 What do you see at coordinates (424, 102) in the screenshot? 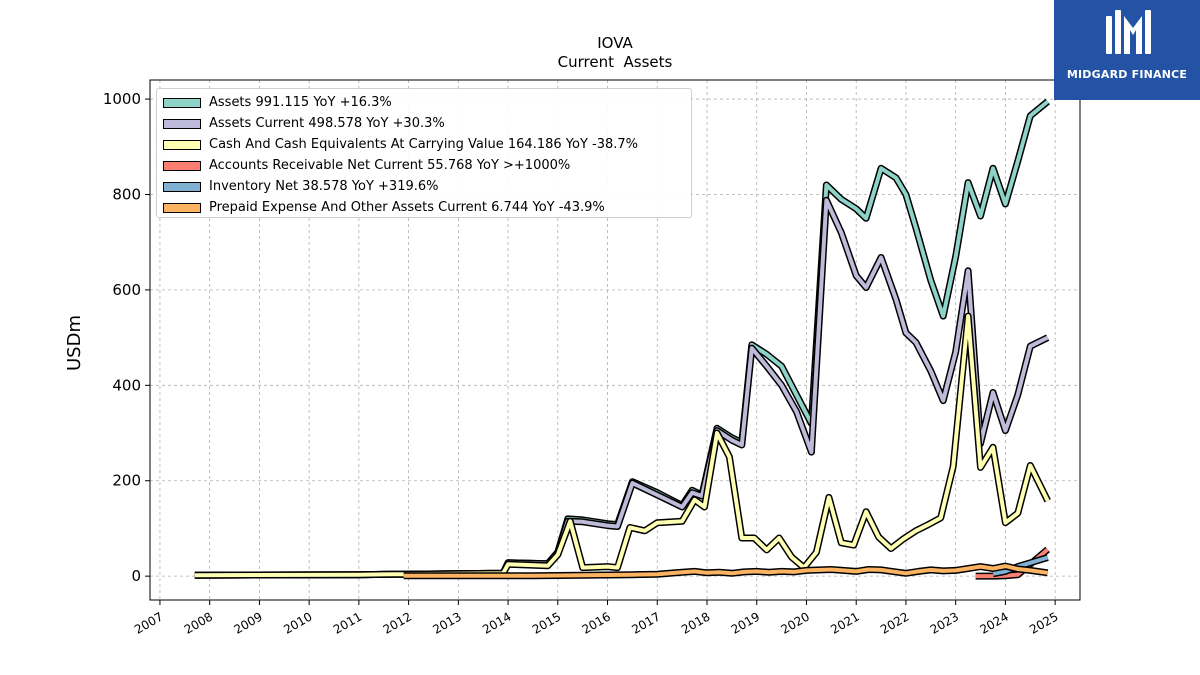
I see `legend-item: Assets 991.115 YoY +16.3%` at bounding box center [424, 102].